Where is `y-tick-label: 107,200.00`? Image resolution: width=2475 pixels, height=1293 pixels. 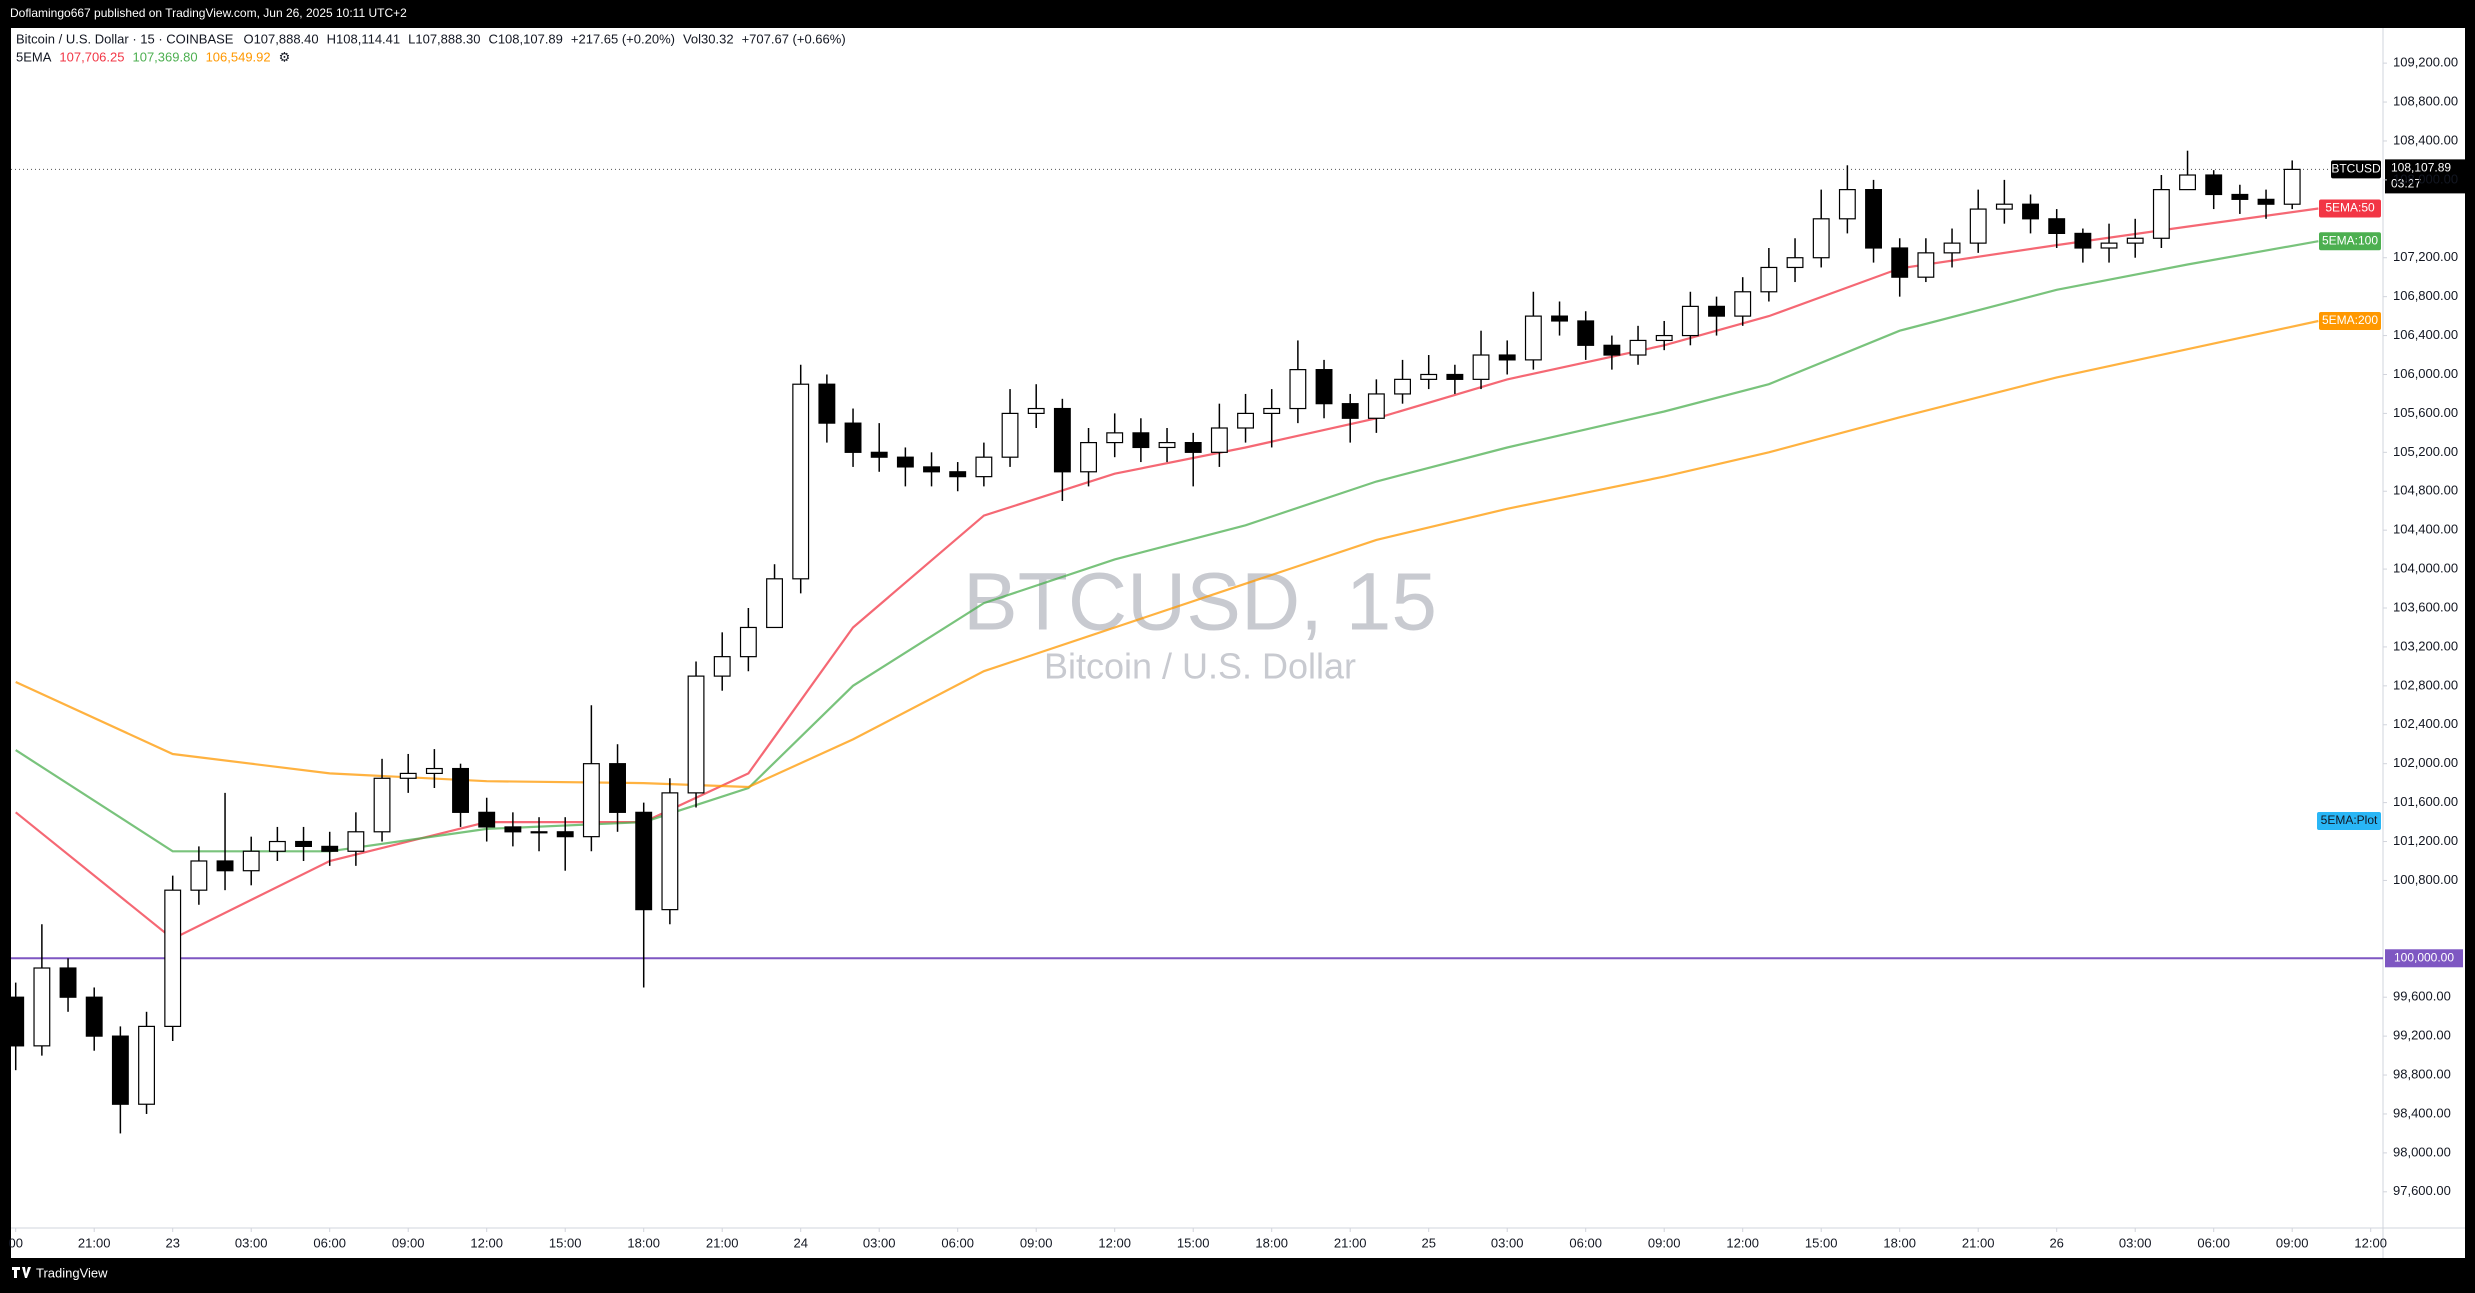 y-tick-label: 107,200.00 is located at coordinates (2425, 256).